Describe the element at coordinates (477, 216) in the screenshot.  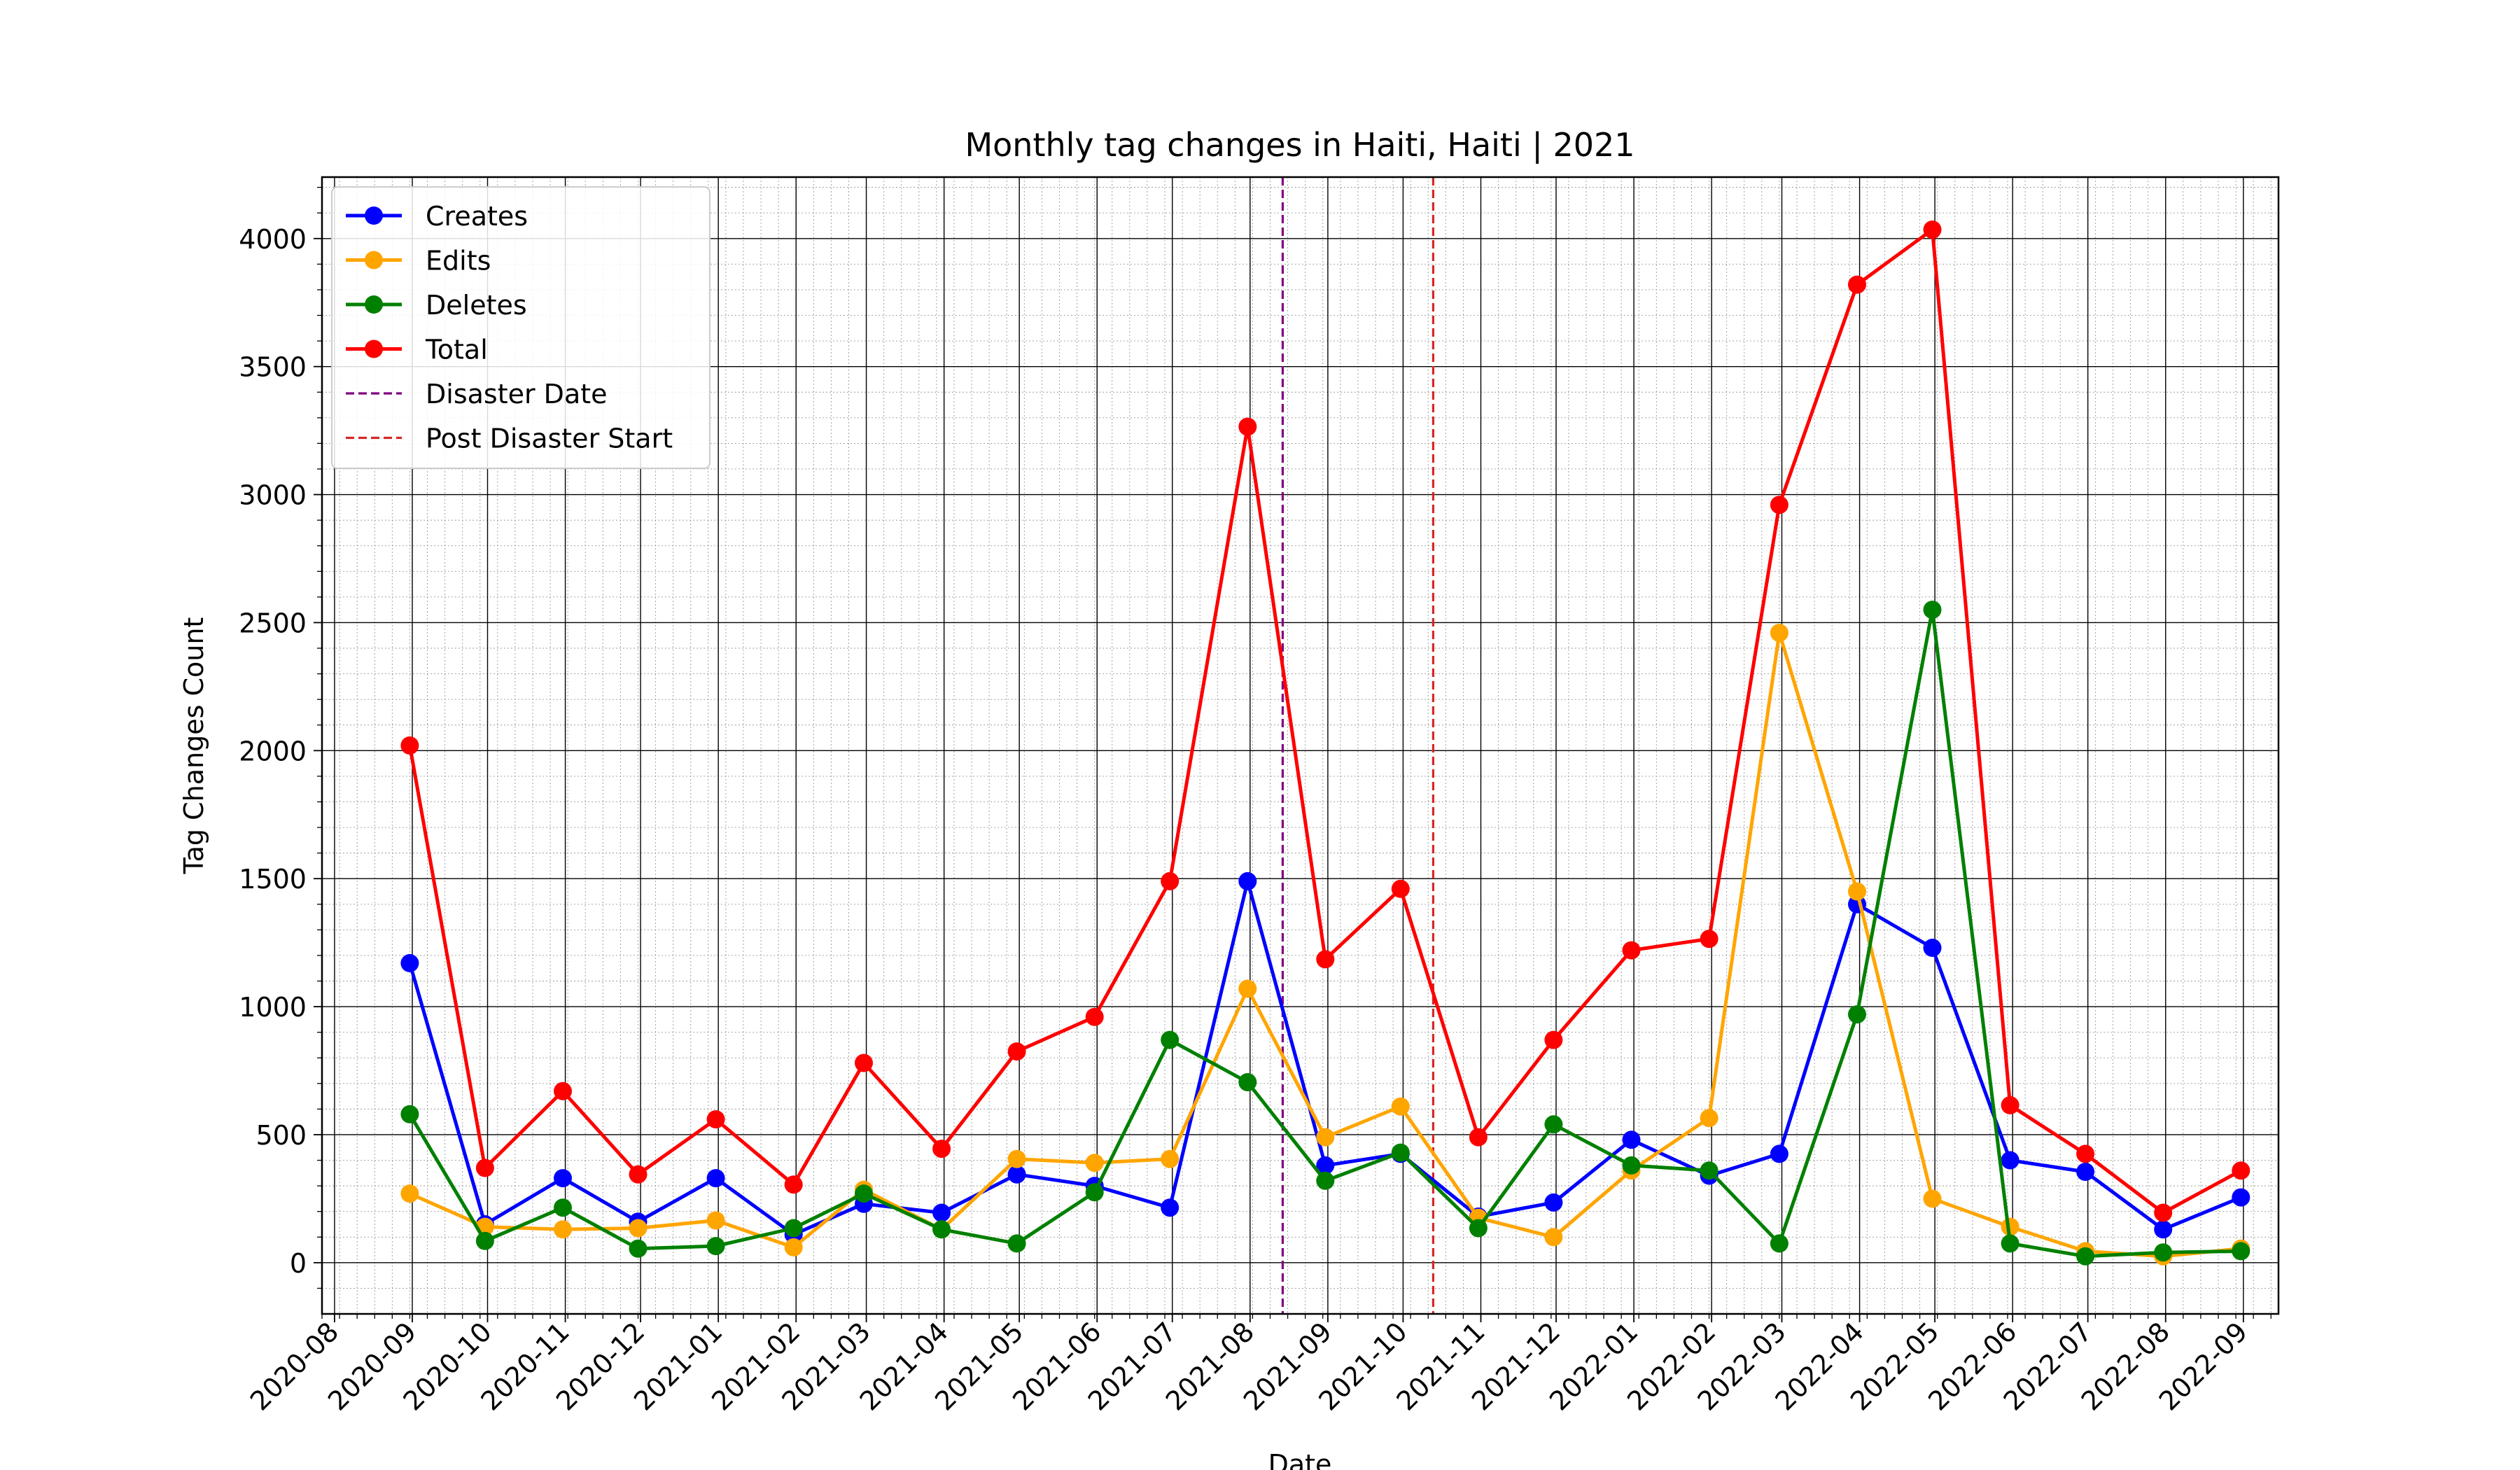
I see `legend-label: Creates` at that location.